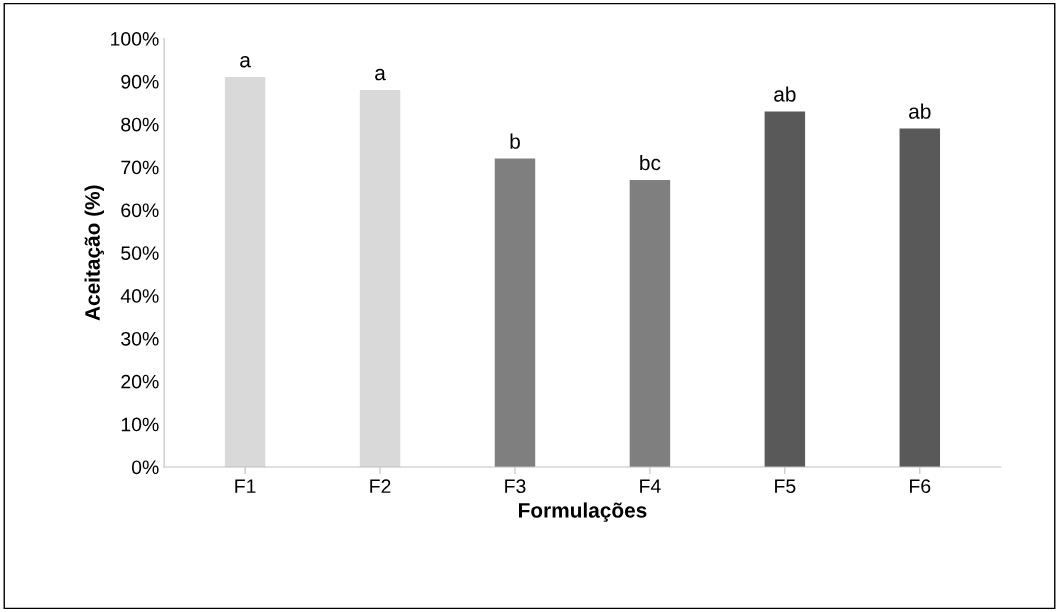  What do you see at coordinates (650, 486) in the screenshot?
I see `x-tick-label: F4` at bounding box center [650, 486].